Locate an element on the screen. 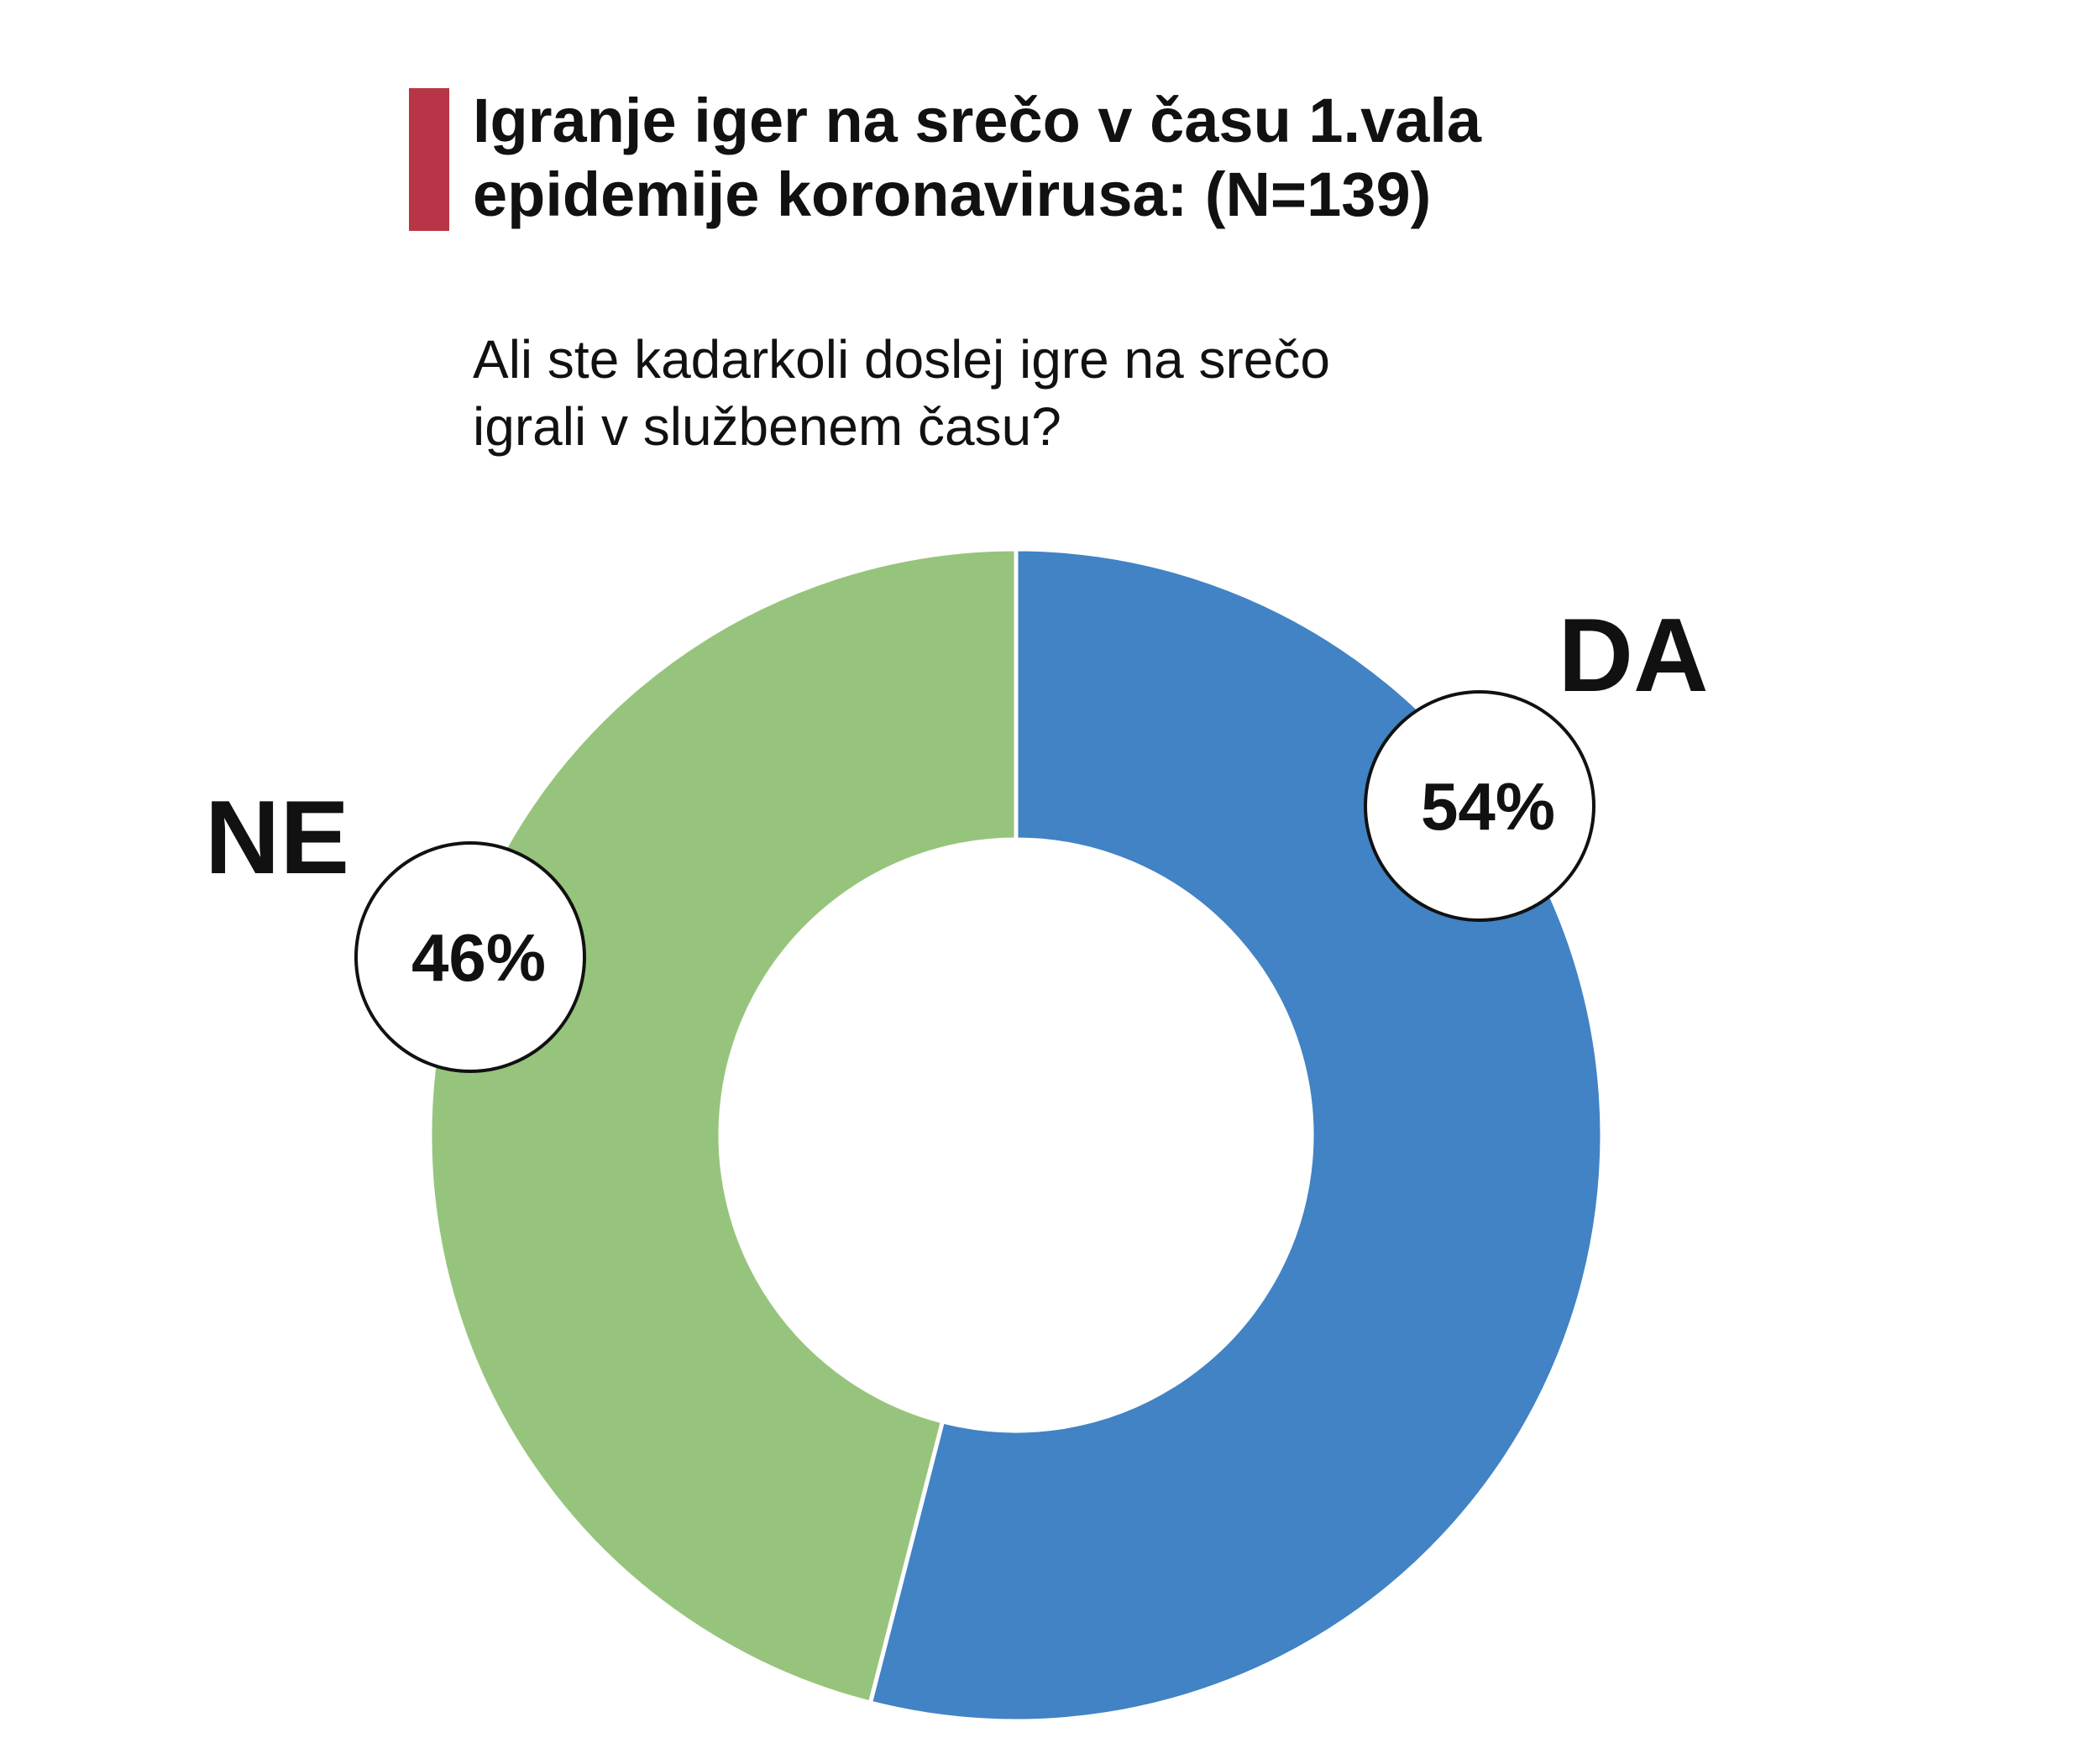 This screenshot has width=2080, height=1764. chart-title-line-2: epidemije koronavirusa: (N=139) is located at coordinates (953, 195).